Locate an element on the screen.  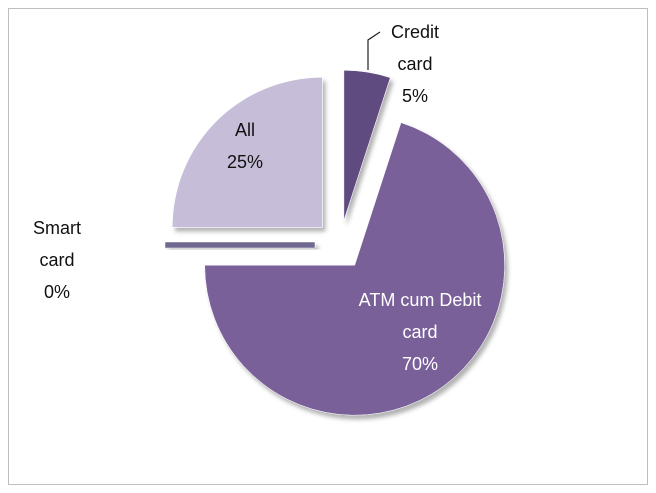
category-label: Smart card is located at coordinates (56, 244).